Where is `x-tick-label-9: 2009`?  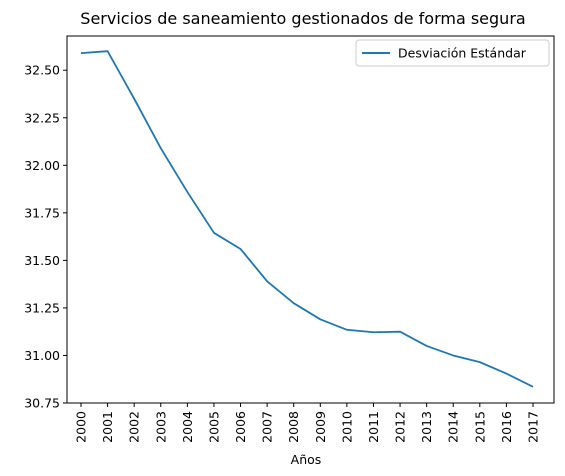 x-tick-label-9: 2009 is located at coordinates (320, 427).